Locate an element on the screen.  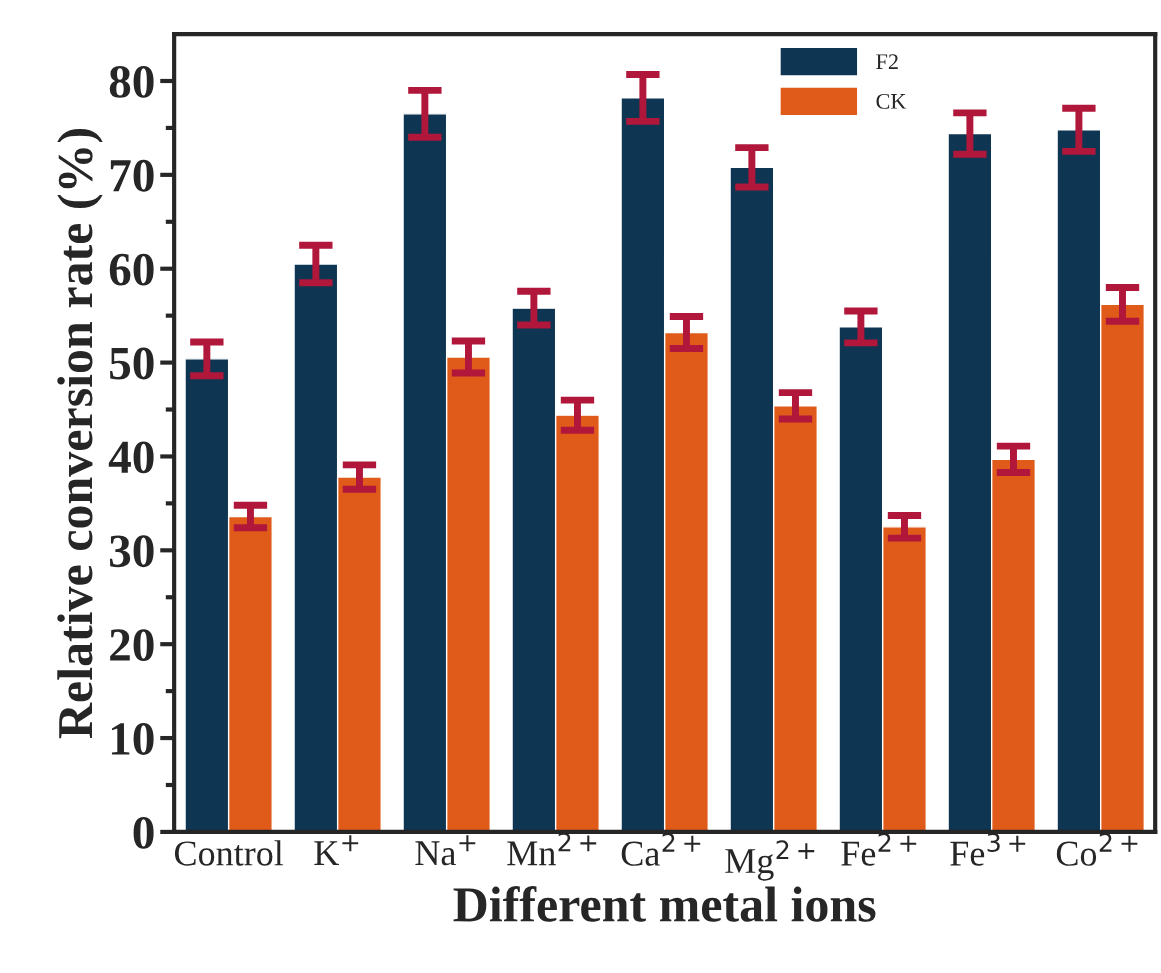
y-tick-label: 10 is located at coordinates (132, 739).